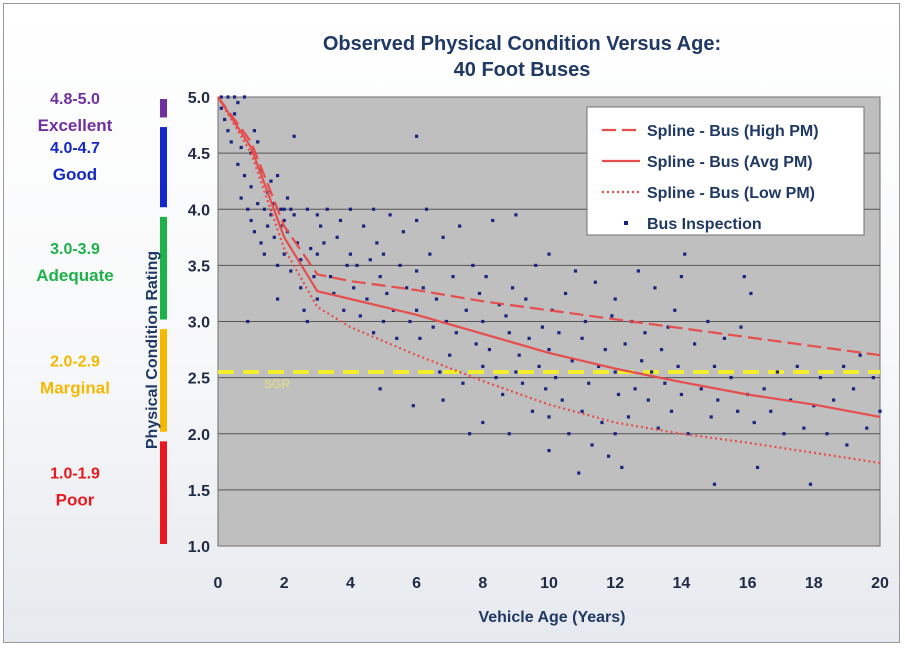  I want to click on x-tick-label: 0, so click(218, 583).